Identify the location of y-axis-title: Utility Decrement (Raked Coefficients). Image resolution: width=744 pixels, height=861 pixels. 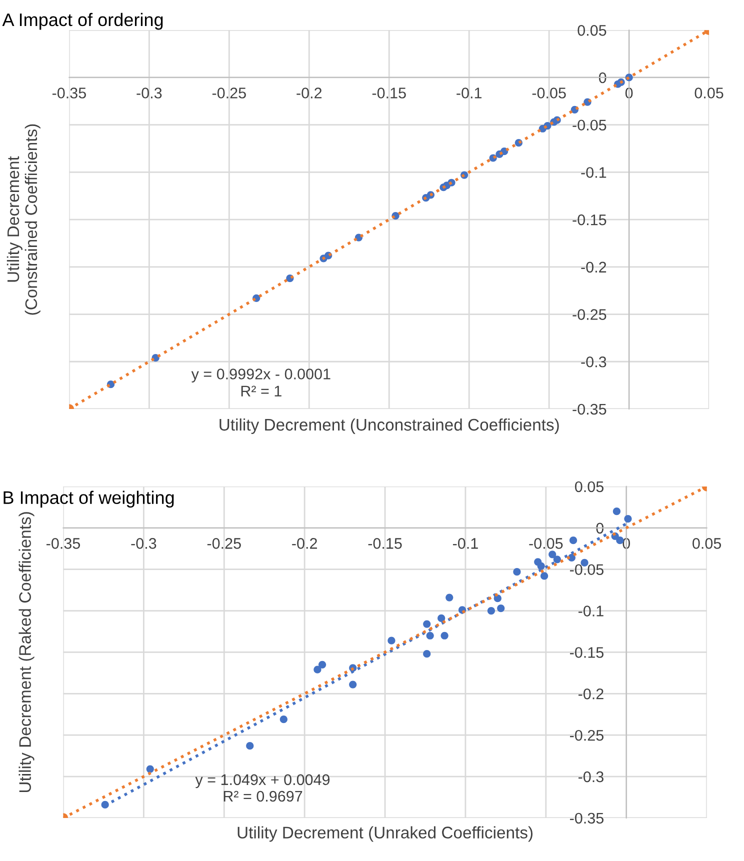
(26, 652).